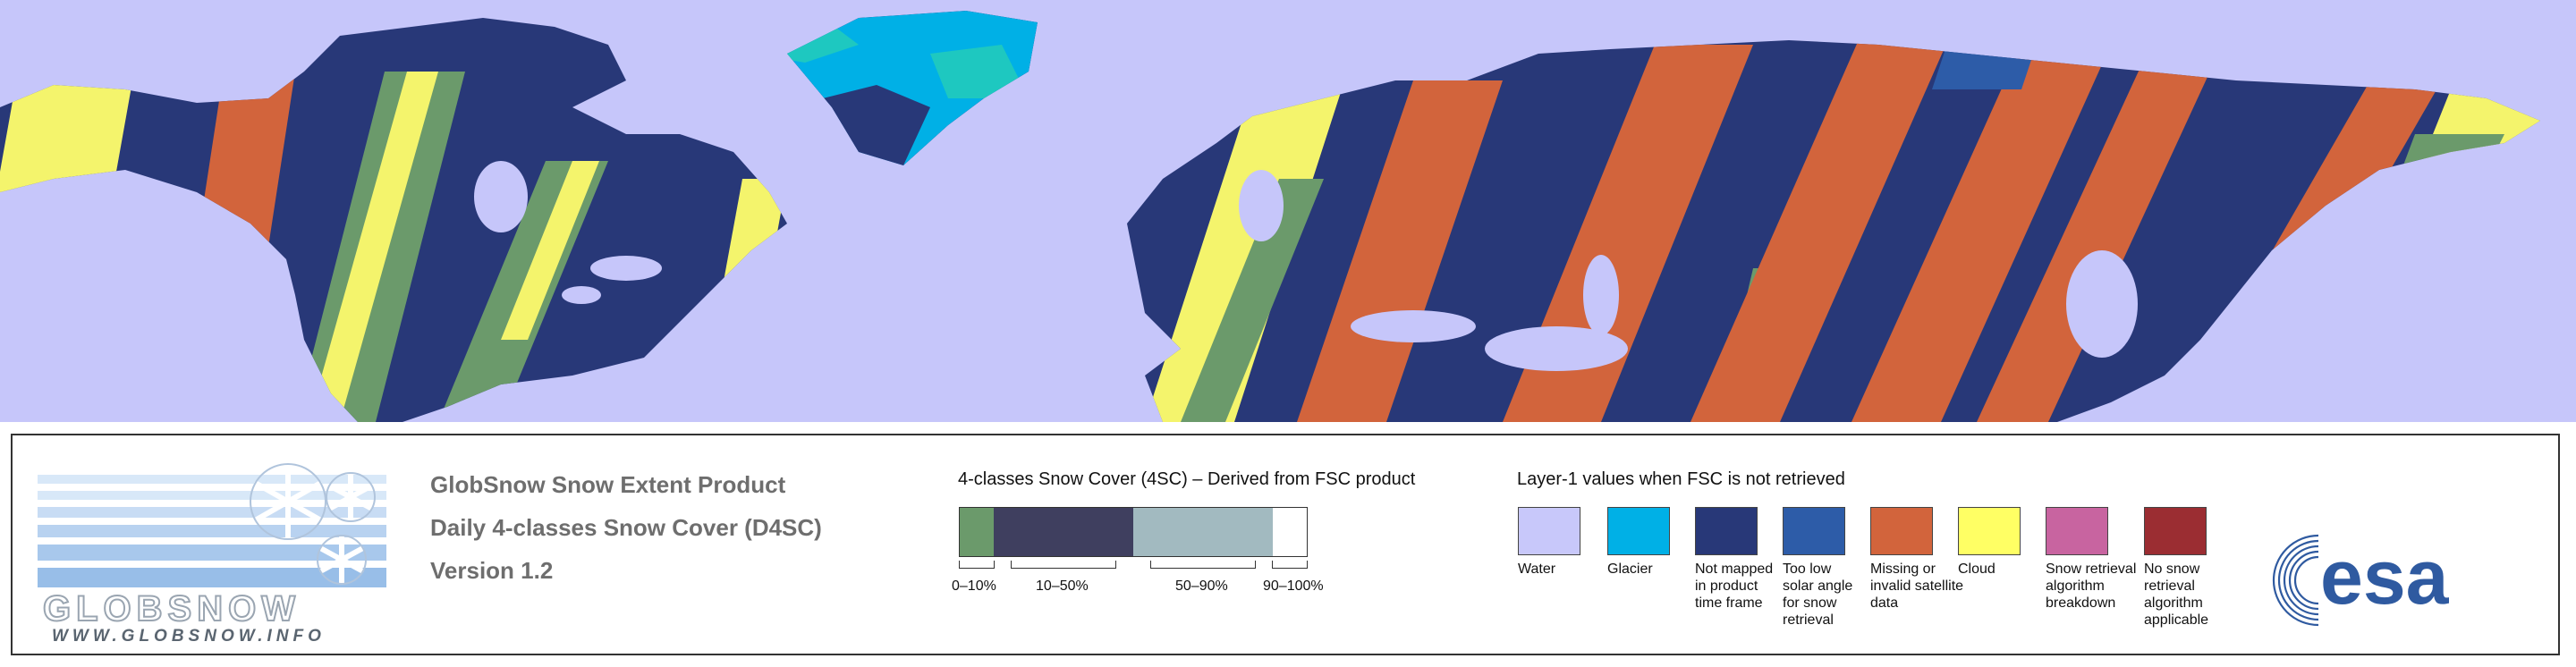 The image size is (2576, 667). Describe the element at coordinates (1638, 531) in the screenshot. I see `legend-swatch-glacier` at that location.